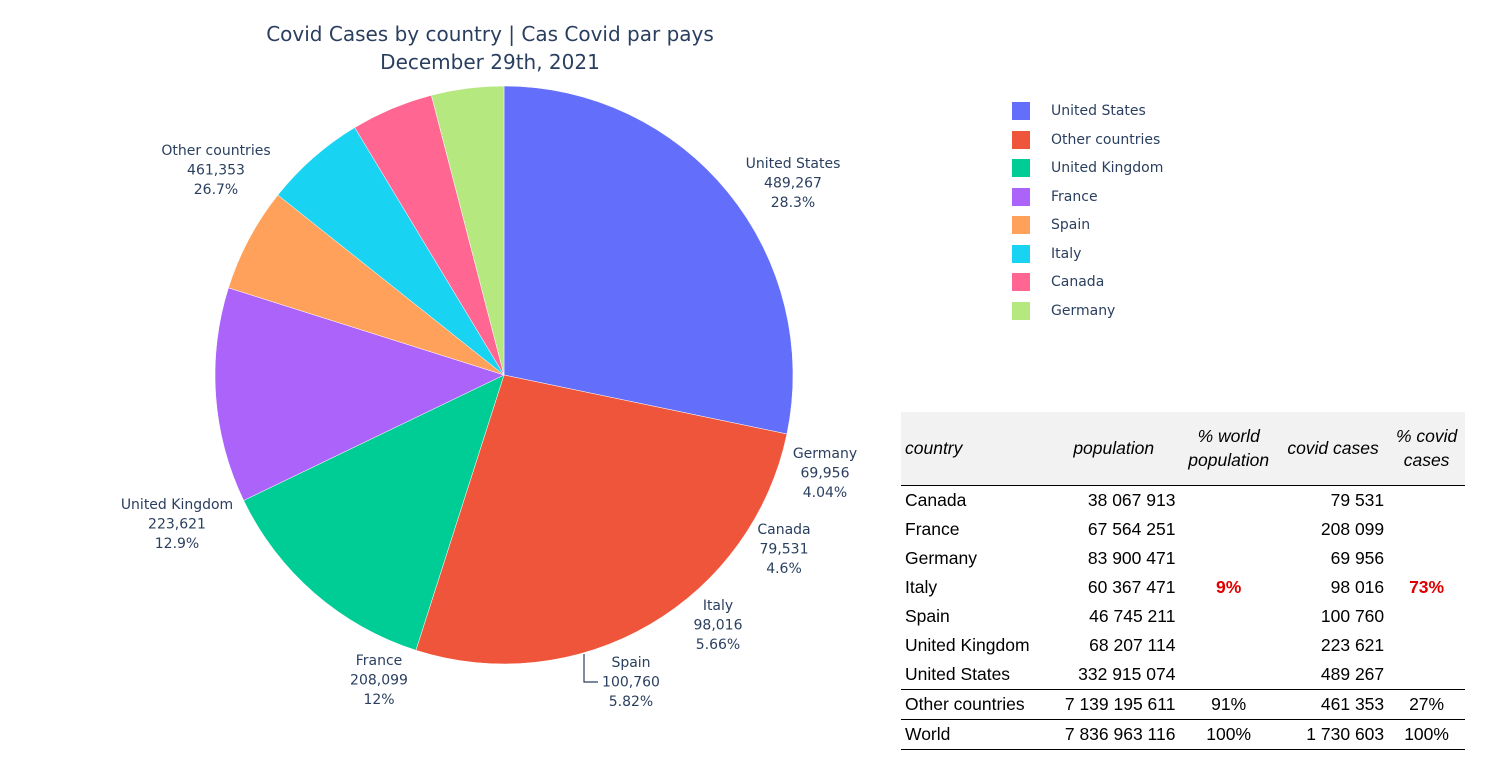  What do you see at coordinates (936, 499) in the screenshot?
I see `cell-country: Canada` at bounding box center [936, 499].